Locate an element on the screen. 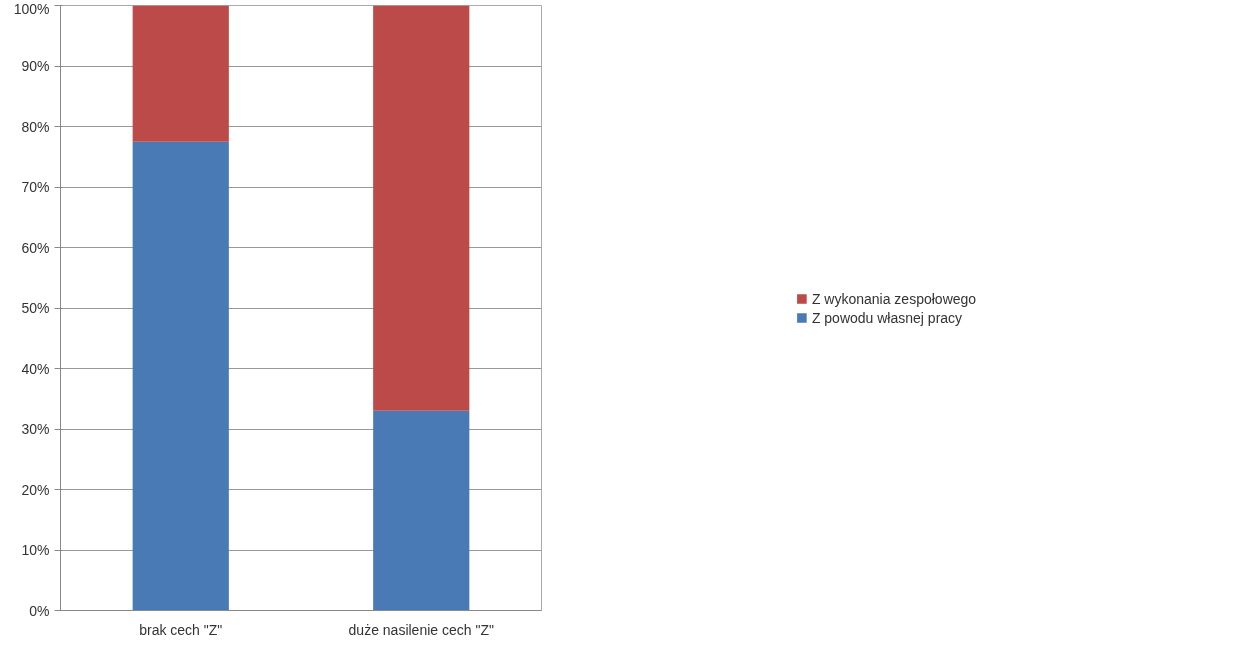 This screenshot has height=668, width=1236. y-tick-label: 20% is located at coordinates (35, 489).